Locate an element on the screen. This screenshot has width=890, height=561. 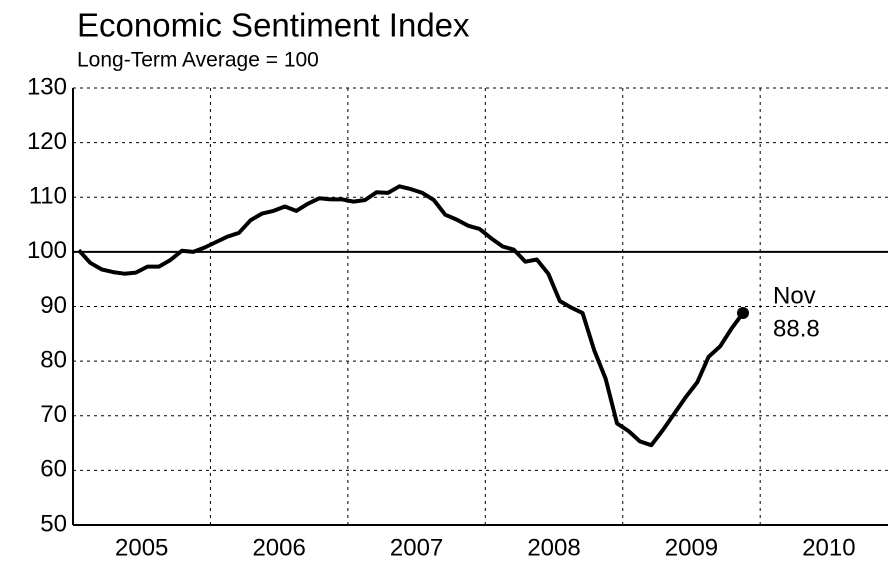
x-tick-label: 2005 is located at coordinates (141, 547).